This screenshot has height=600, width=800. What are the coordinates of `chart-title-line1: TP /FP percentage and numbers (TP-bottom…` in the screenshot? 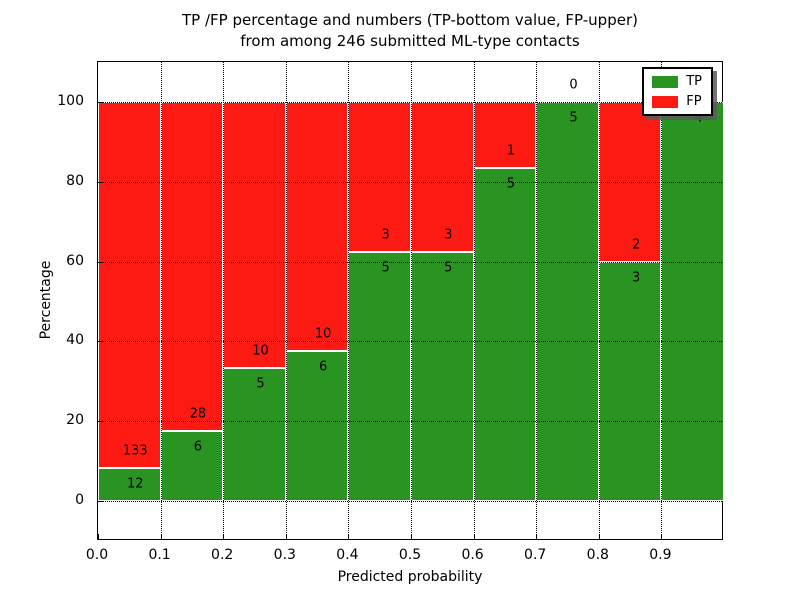 It's located at (410, 20).